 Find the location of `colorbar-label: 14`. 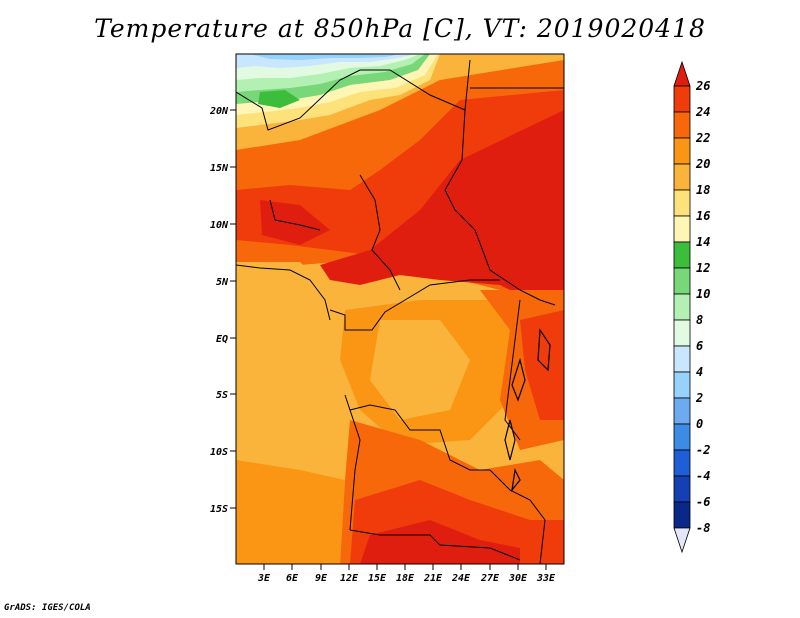

colorbar-label: 14 is located at coordinates (703, 242).